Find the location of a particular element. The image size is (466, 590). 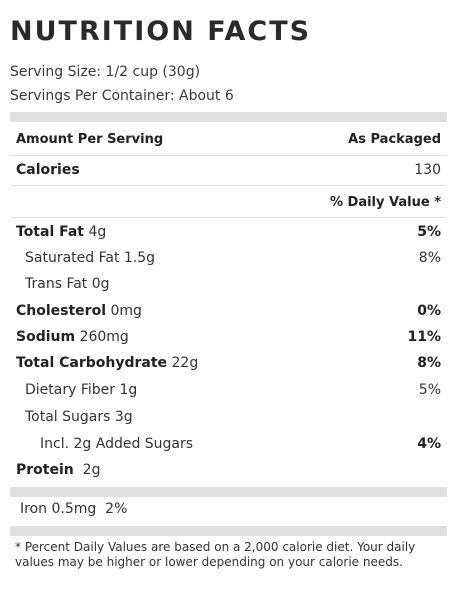

trans-fat-label: Trans Fat 0g is located at coordinates (67, 284).